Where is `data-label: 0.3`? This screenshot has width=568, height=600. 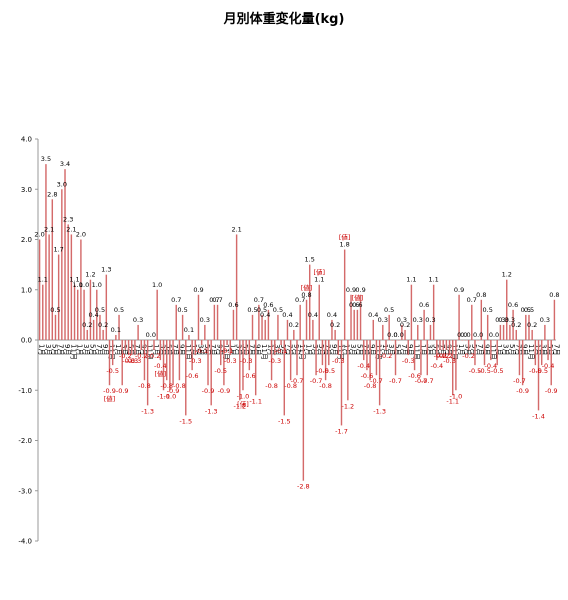
data-label: 0.3 is located at coordinates (500, 320).